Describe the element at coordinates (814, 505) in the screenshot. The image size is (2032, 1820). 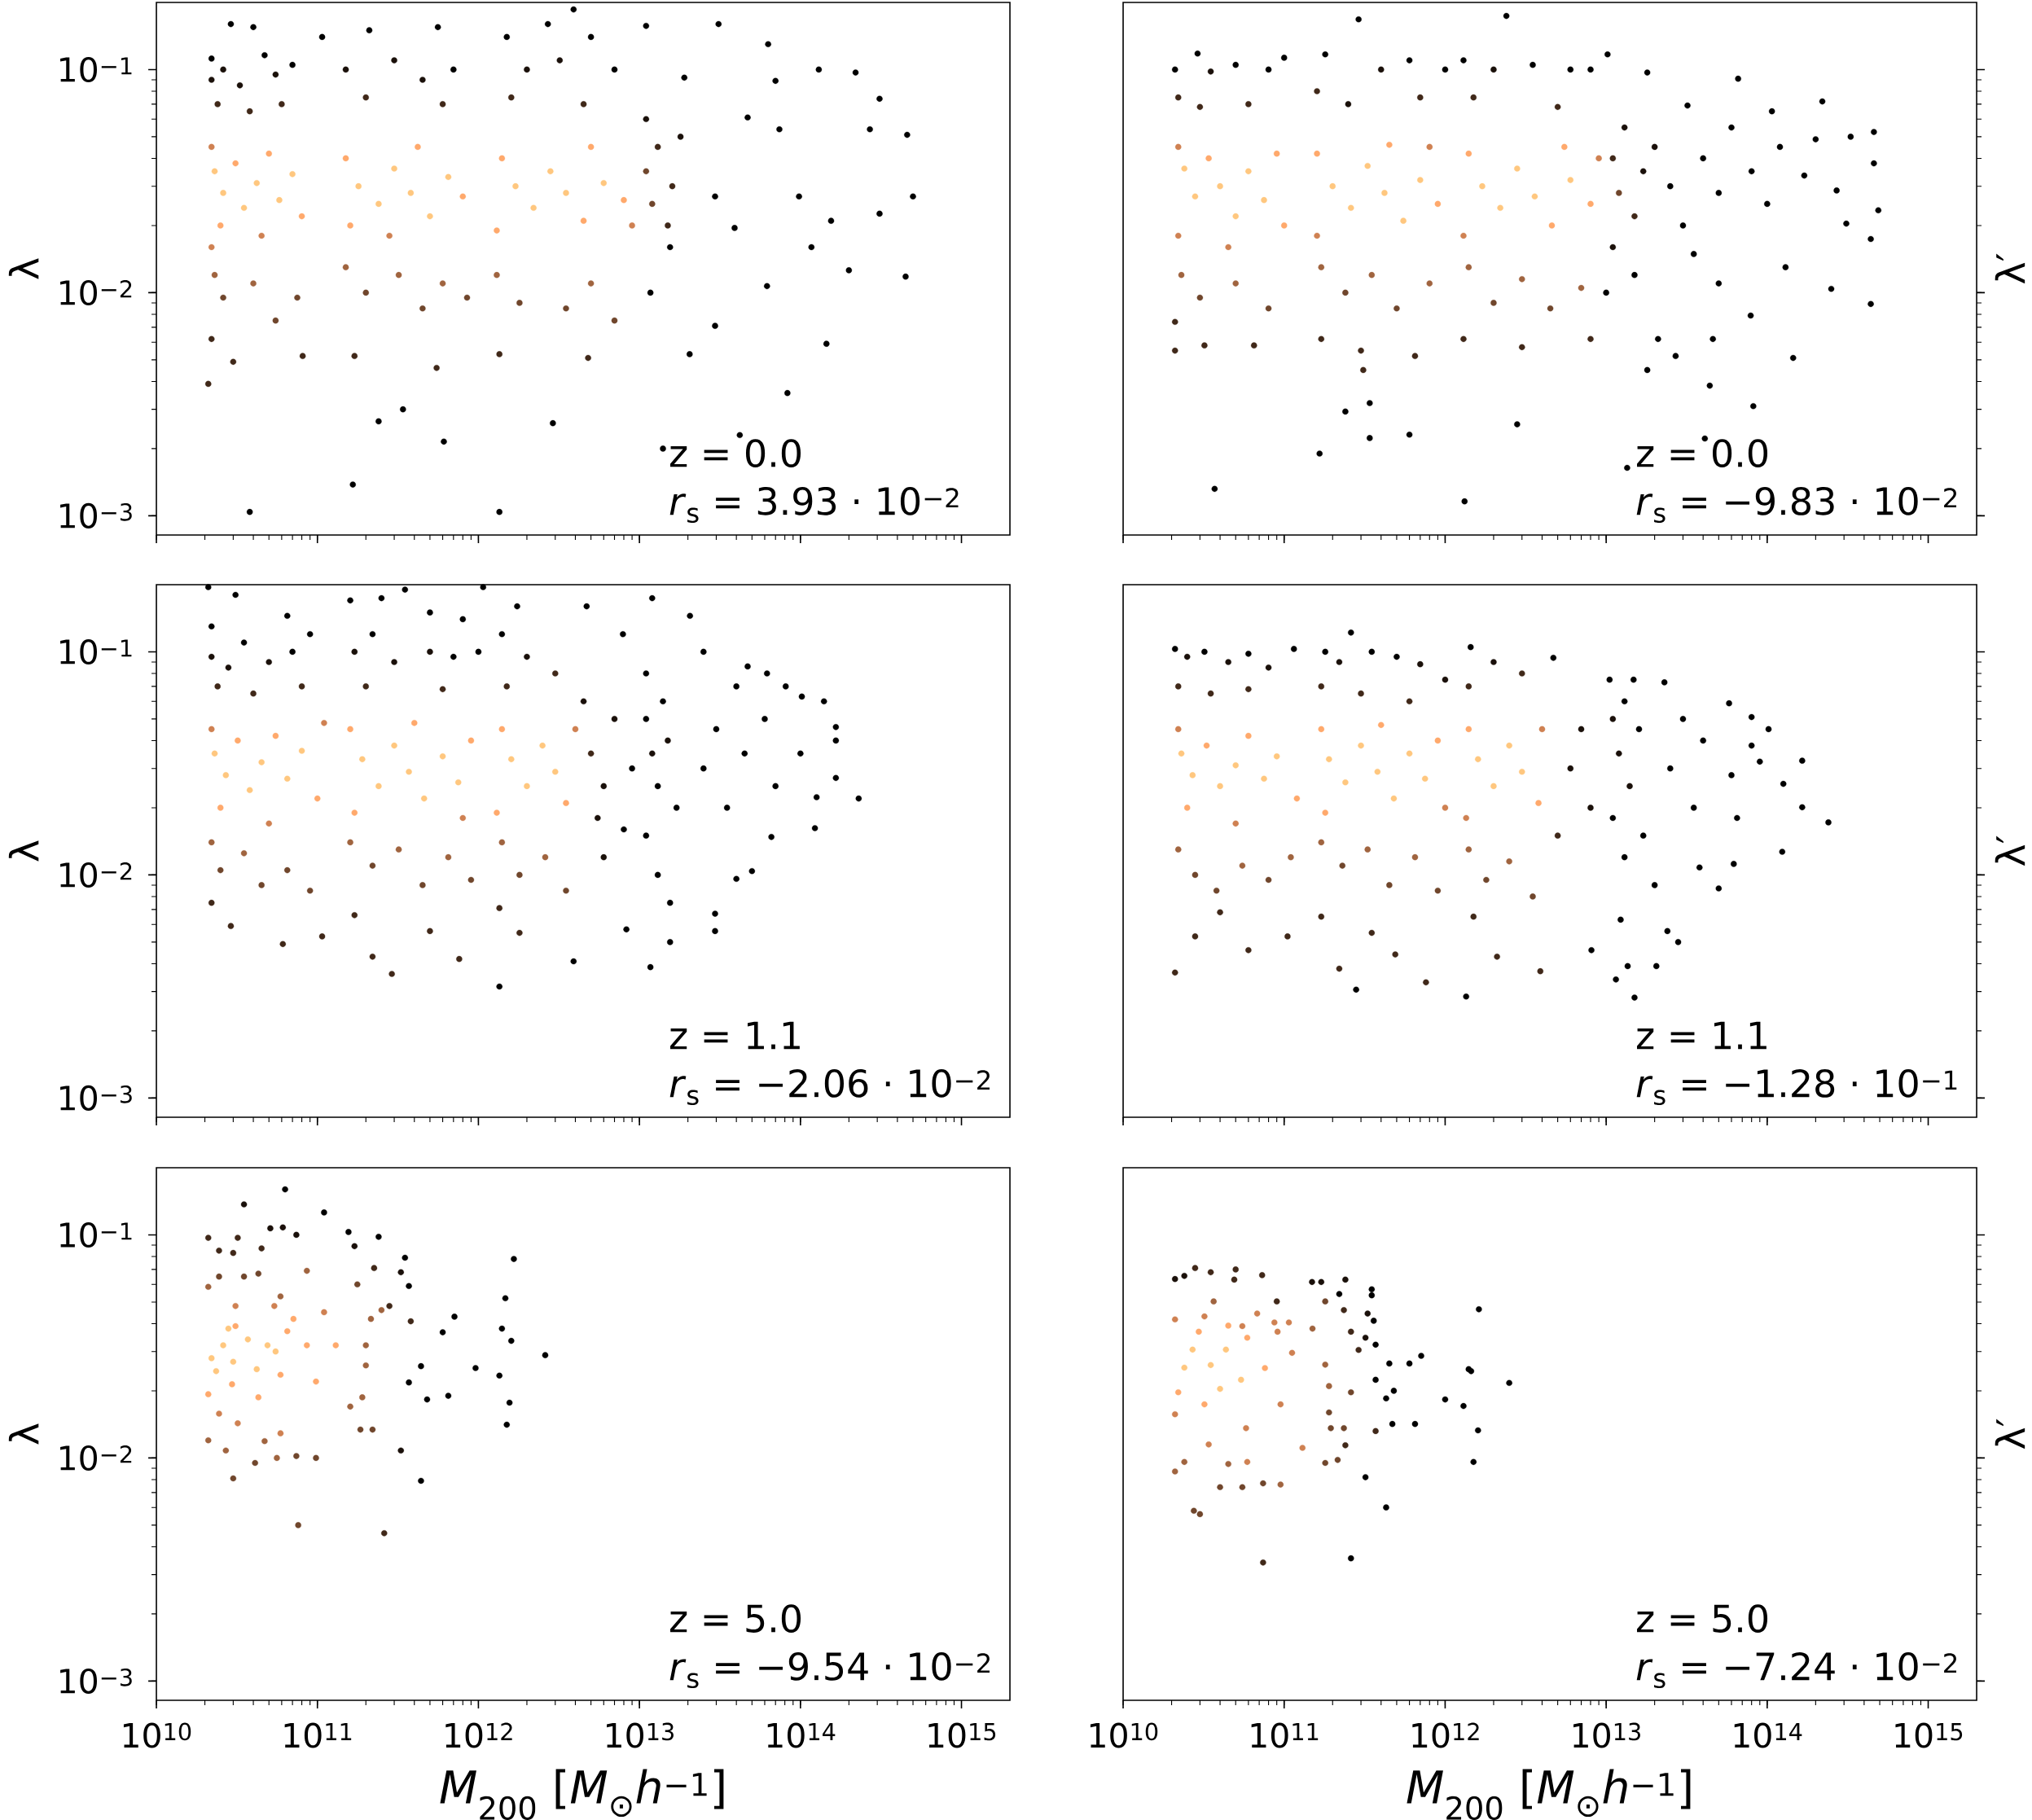
I see `annotation: r$_{s}$ = 3.93 ⋅ 10$^{−2}$` at that location.